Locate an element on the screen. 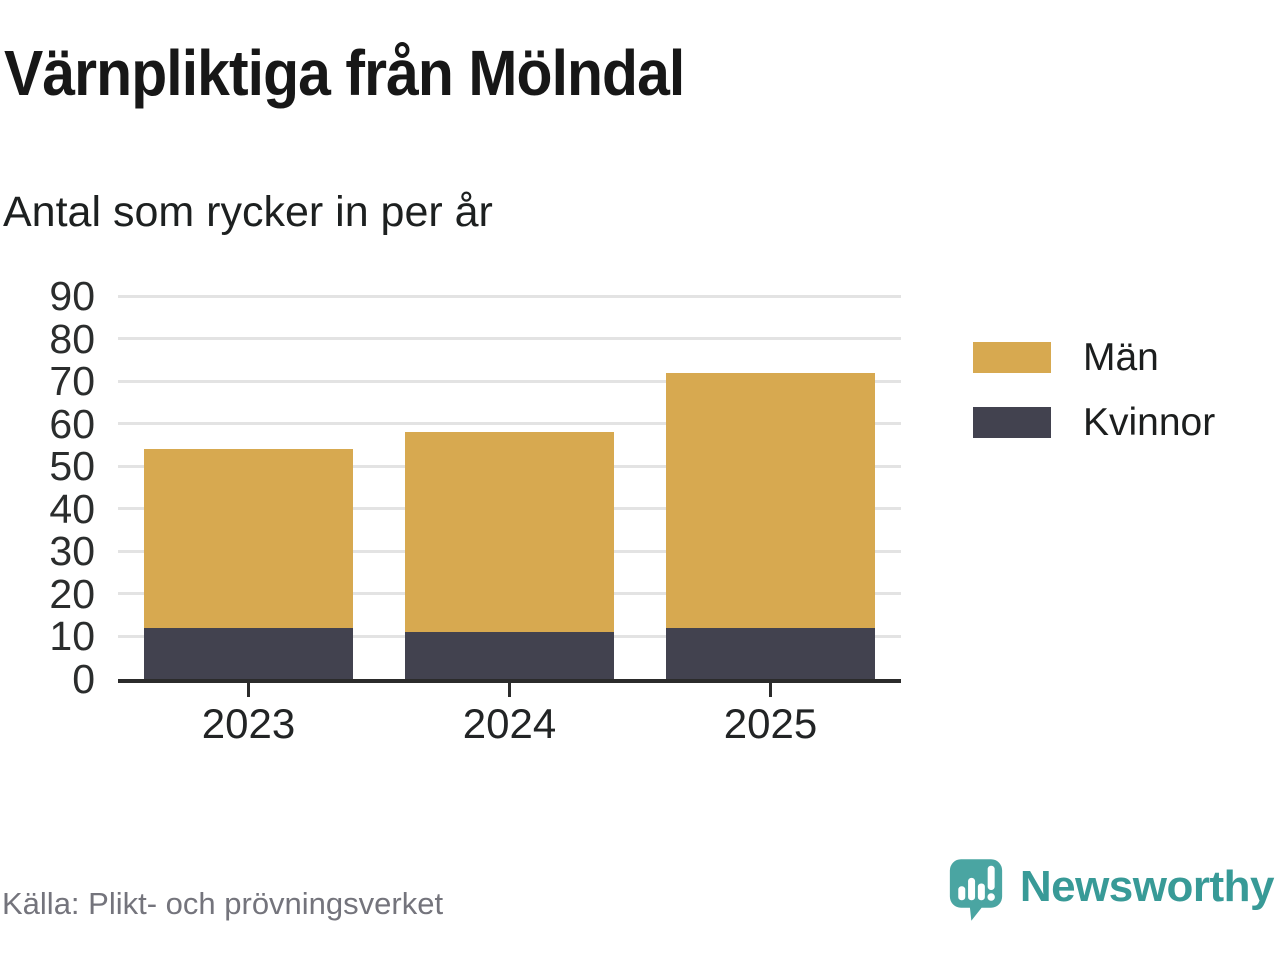 This screenshot has width=1280, height=960. x-axis: 2023 2024 2025 is located at coordinates (509, 730).